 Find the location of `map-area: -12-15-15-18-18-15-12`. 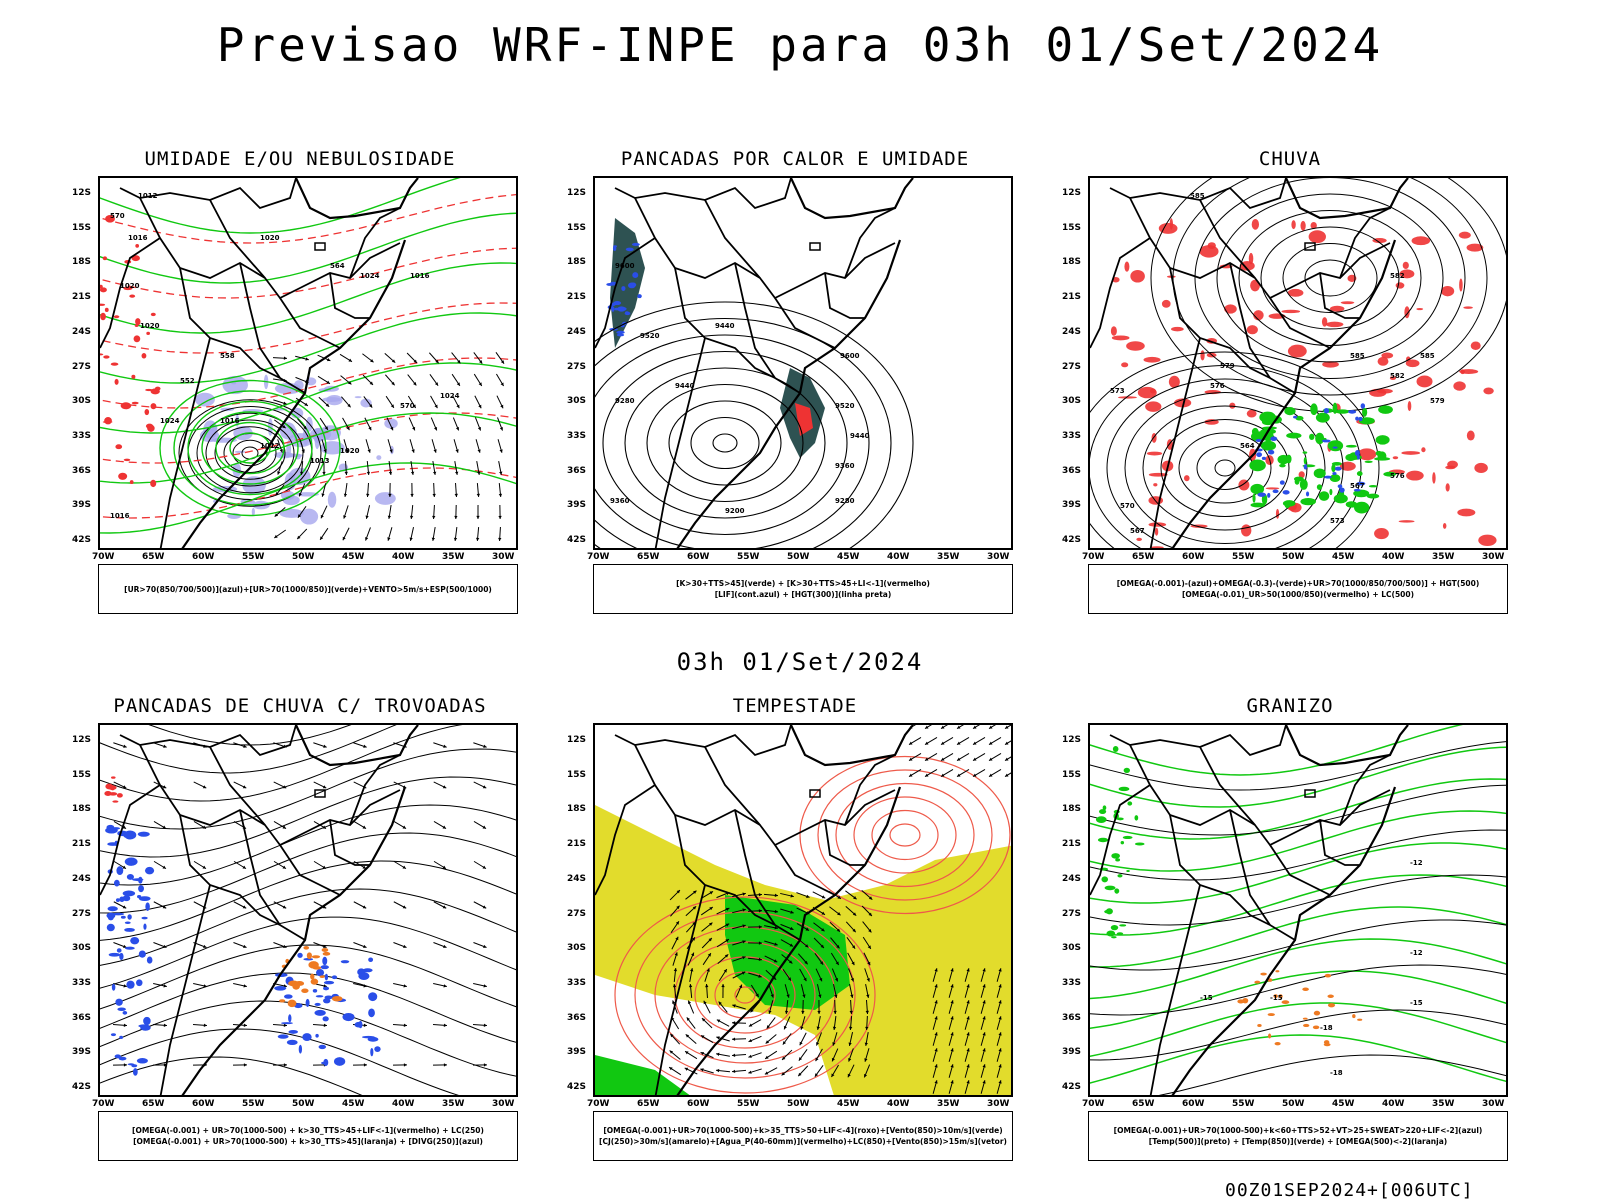

map-area: -12-15-15-18-18-15-12 is located at coordinates (1298, 910).